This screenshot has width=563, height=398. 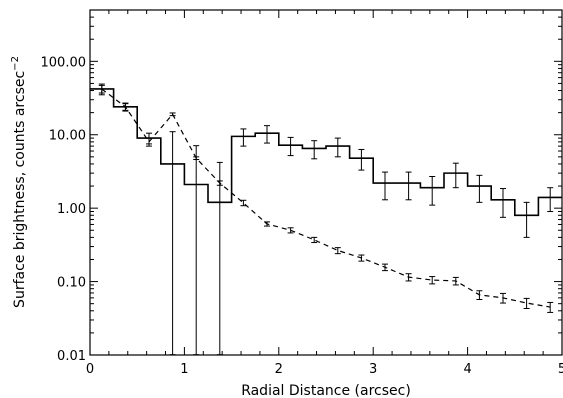 I want to click on x-tick-label: 4, so click(x=467, y=369).